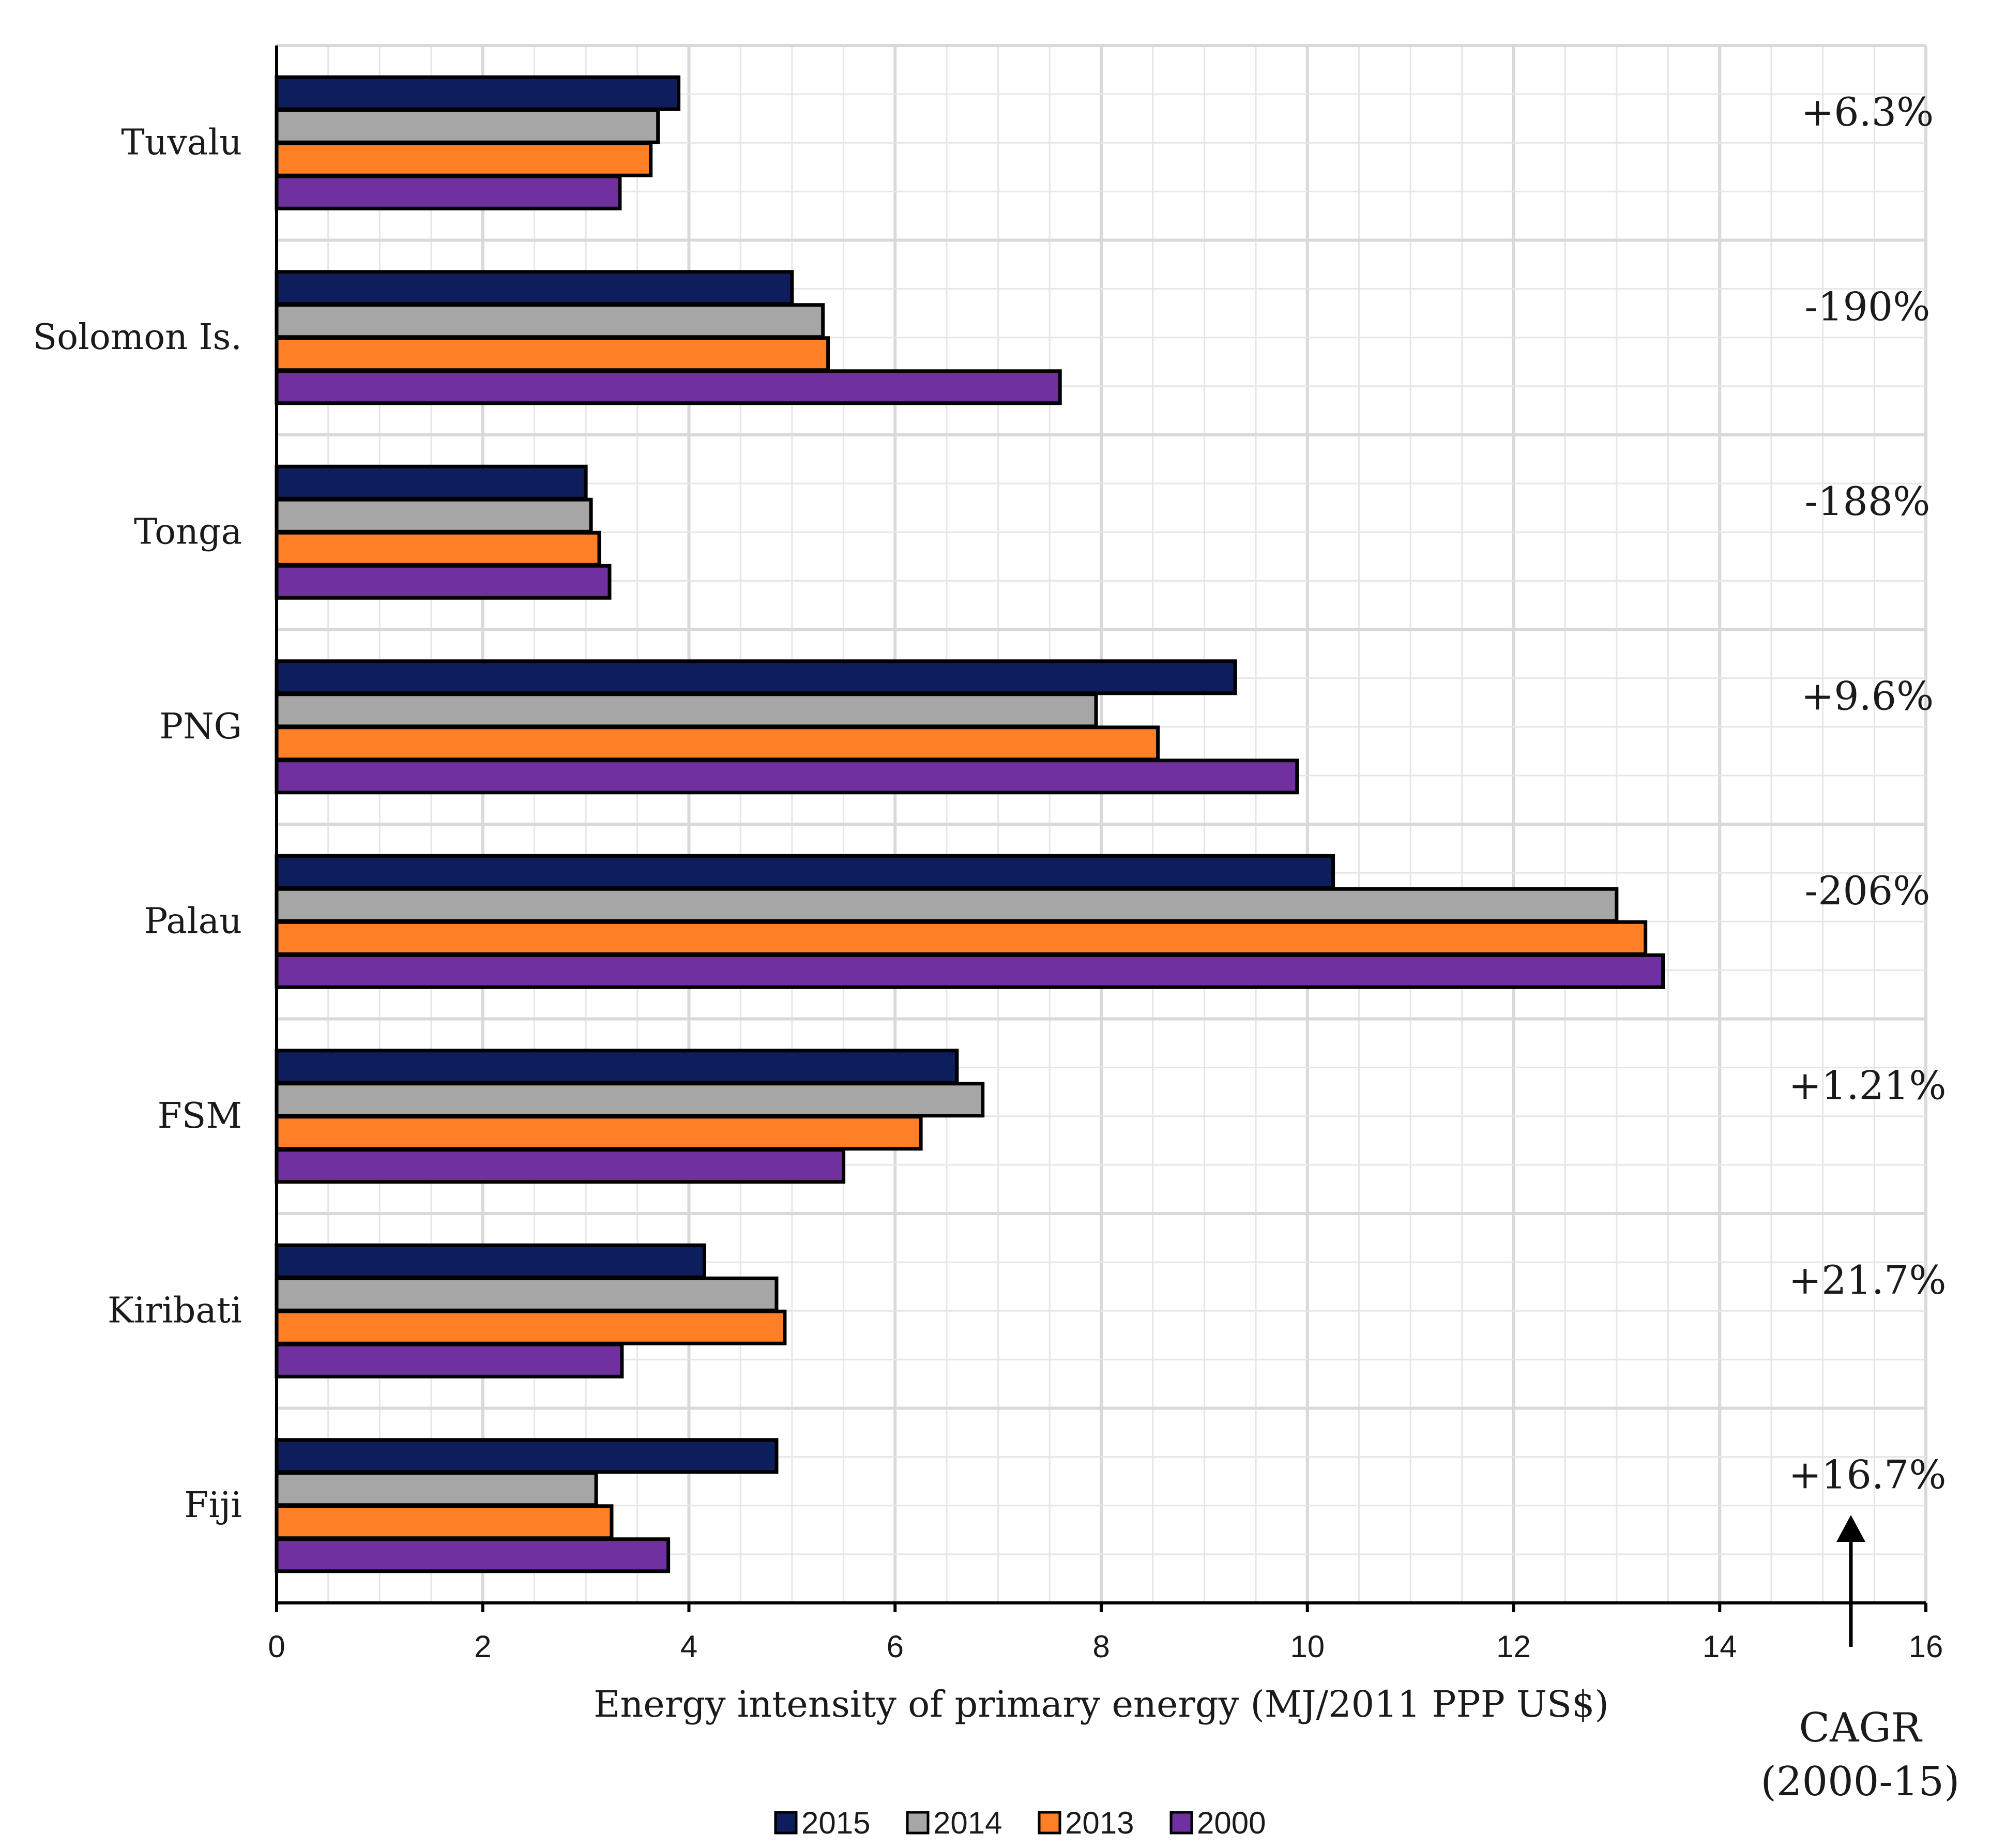  What do you see at coordinates (443, 582) in the screenshot?
I see `bar-tonga-2000` at bounding box center [443, 582].